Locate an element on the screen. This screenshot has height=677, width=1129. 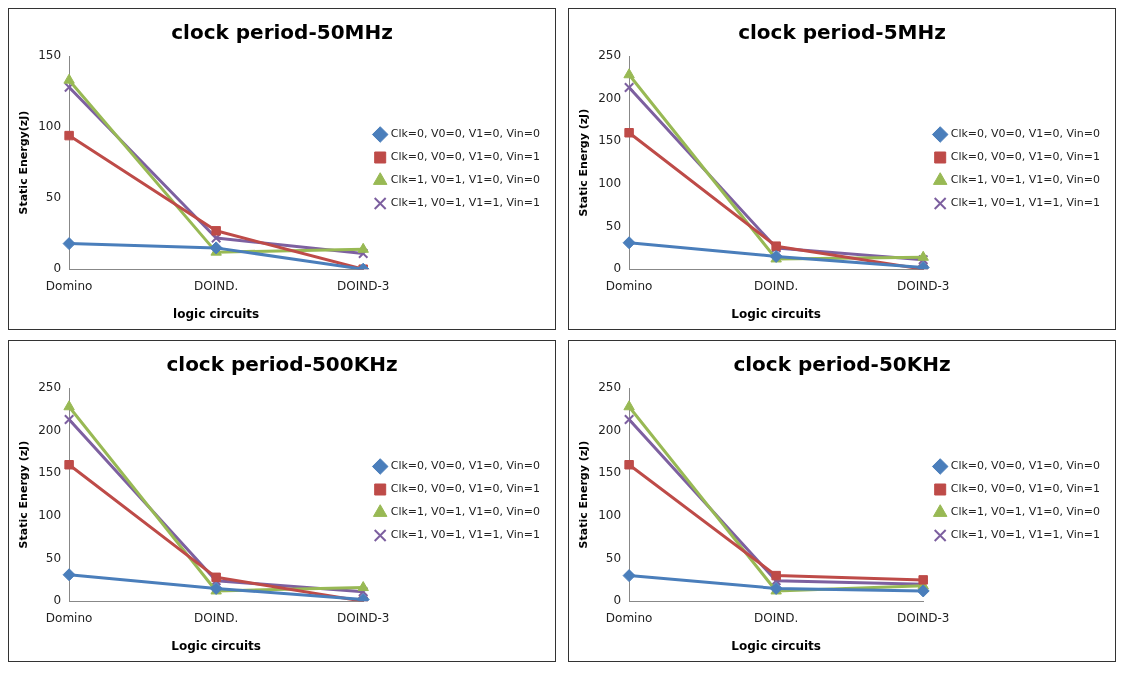
x-axis-title: logic circuits is located at coordinates (216, 313).